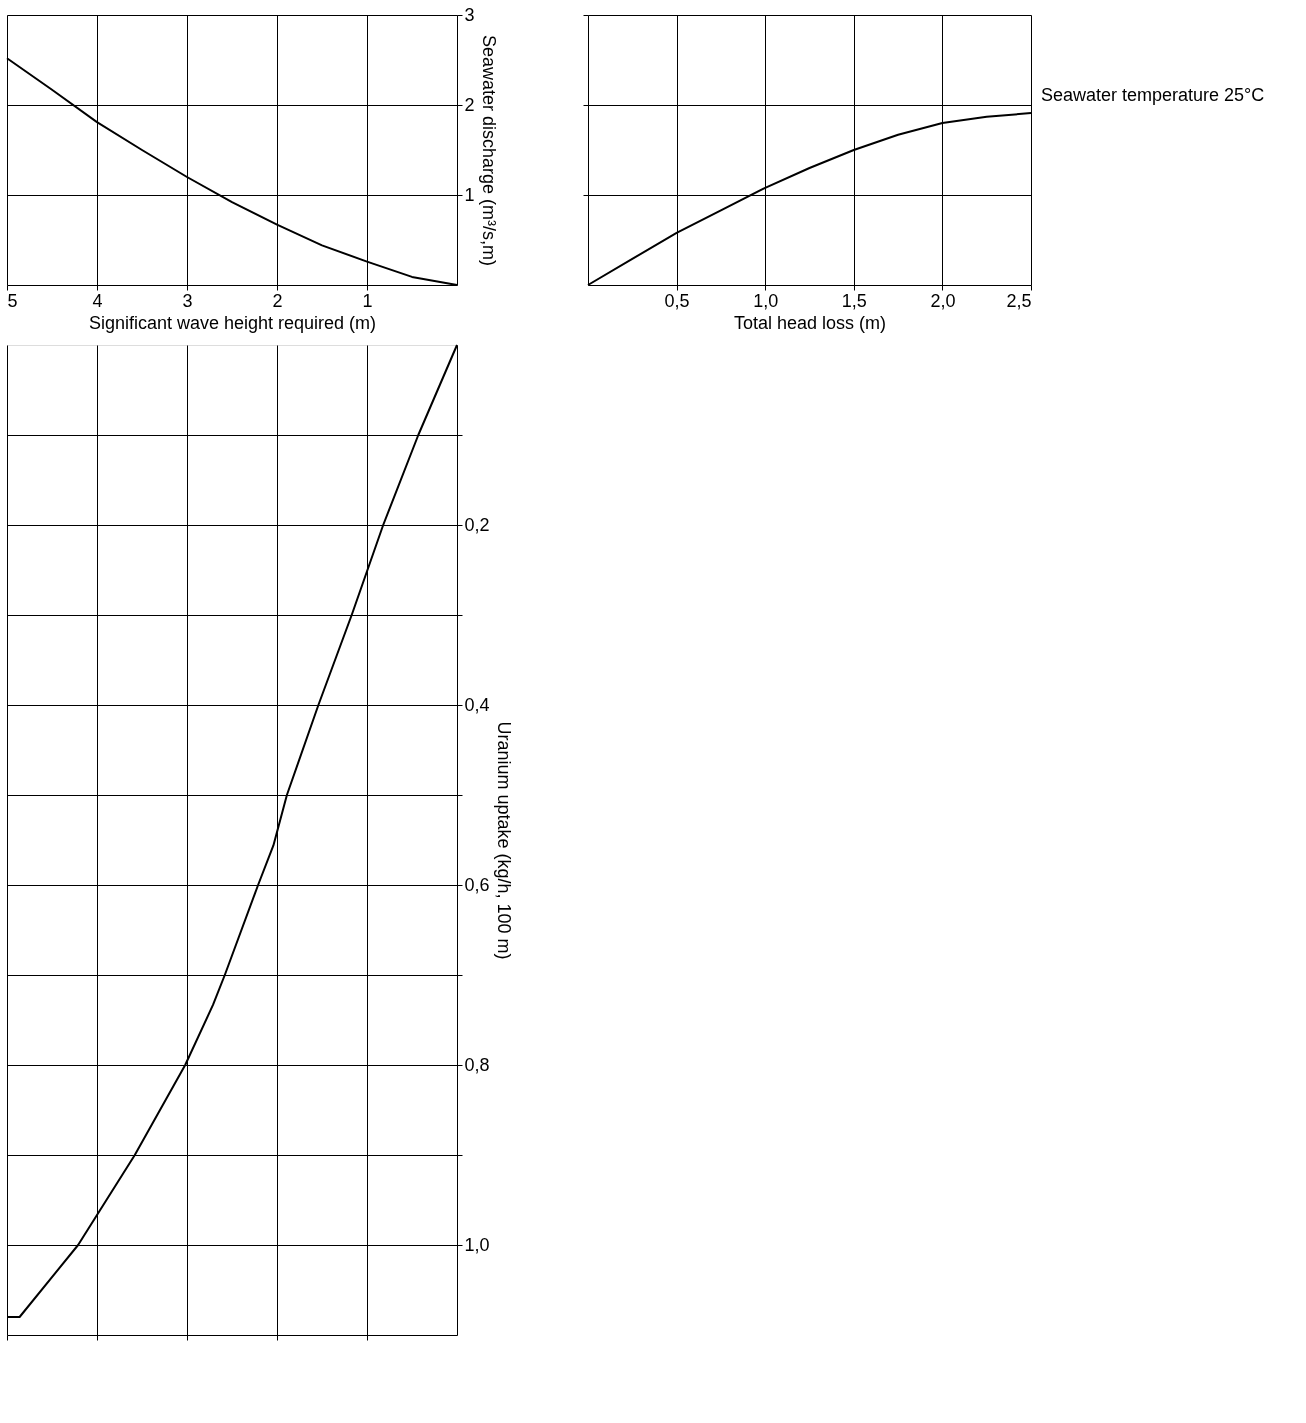  I want to click on y-tick-label: 0,6, so click(477, 884).